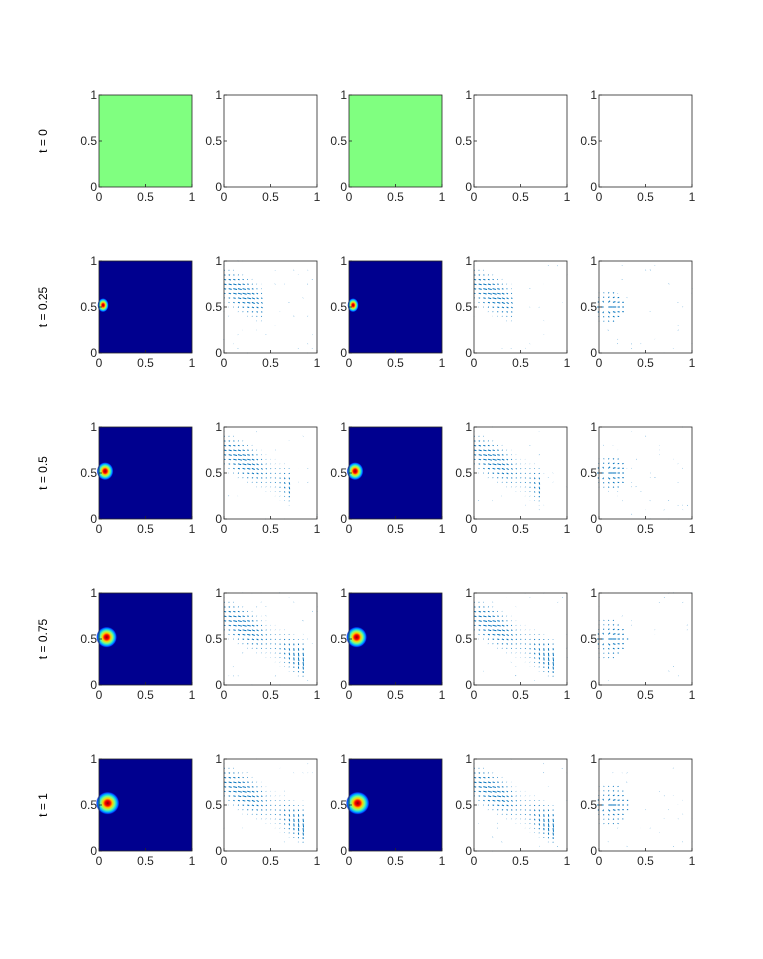 The image size is (763, 959). I want to click on x-tick-label: 0, so click(99, 529).